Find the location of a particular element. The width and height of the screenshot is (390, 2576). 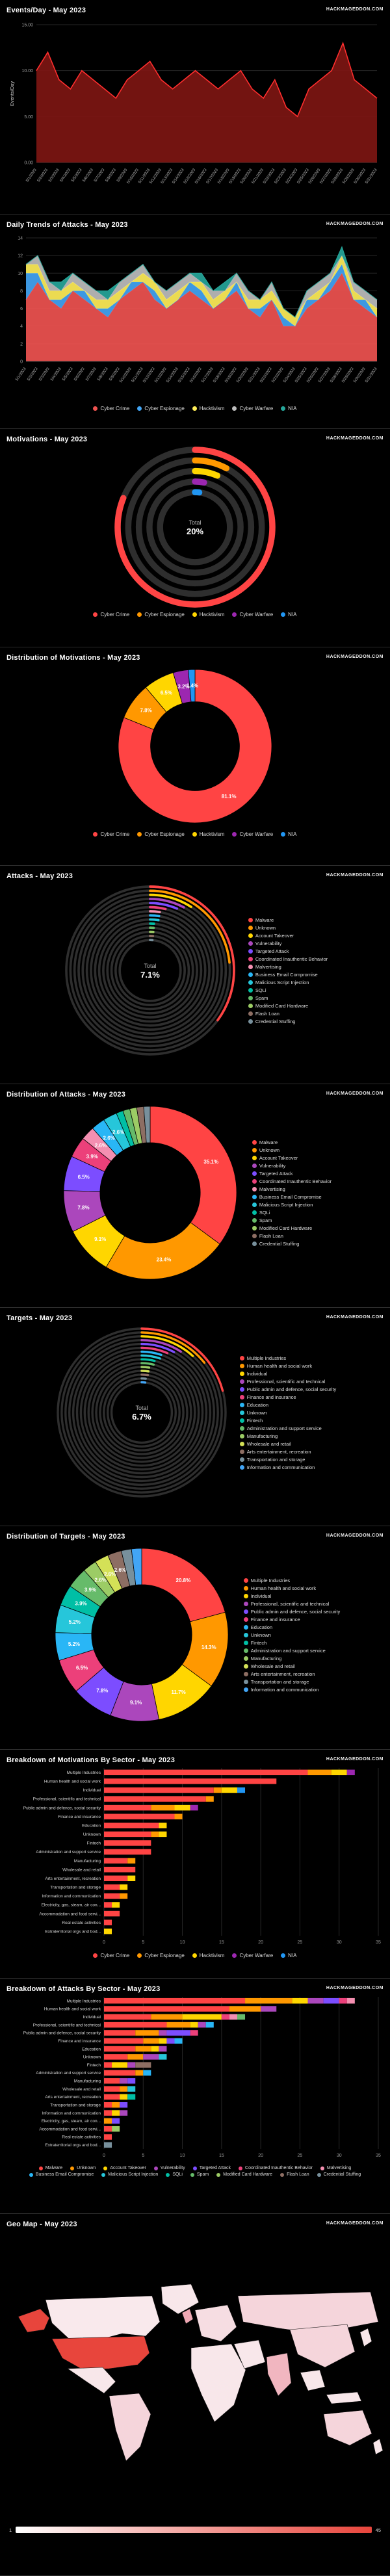

region-europe is located at coordinates (215, 2323).